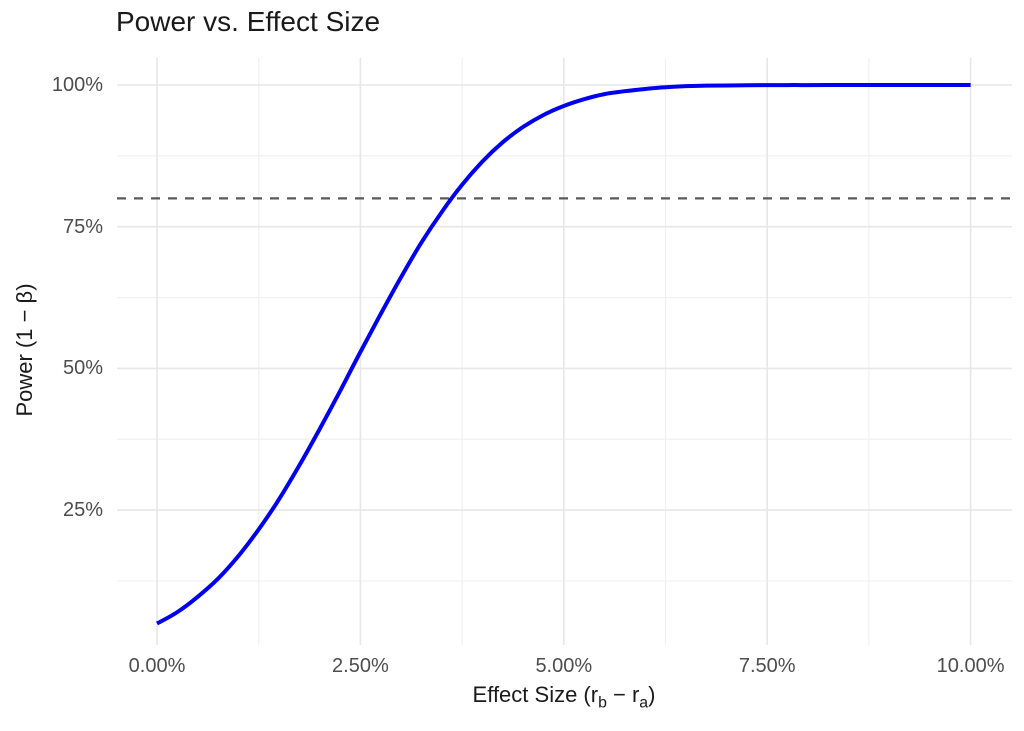  Describe the element at coordinates (564, 666) in the screenshot. I see `x-tick-label: 5.00%` at that location.